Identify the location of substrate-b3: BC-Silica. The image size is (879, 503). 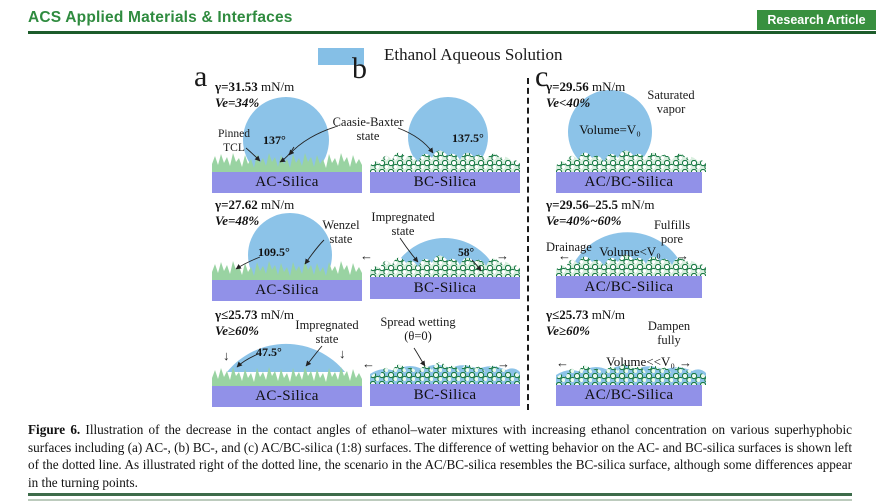
(445, 395).